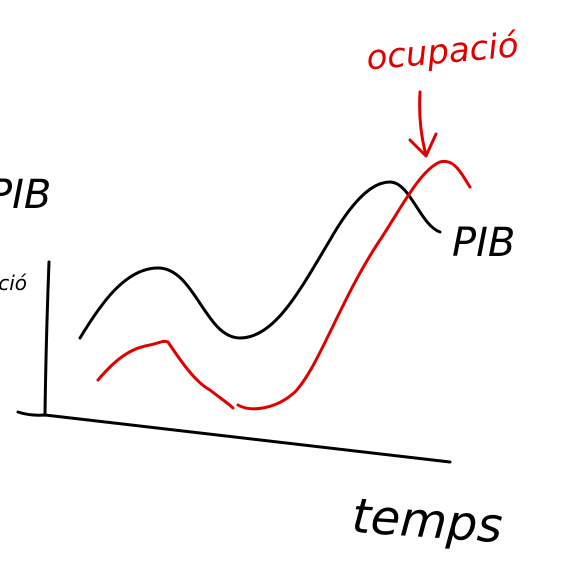 Image resolution: width=562 pixels, height=572 pixels. Describe the element at coordinates (13, 283) in the screenshot. I see `y-axis-subtitle: ació` at that location.